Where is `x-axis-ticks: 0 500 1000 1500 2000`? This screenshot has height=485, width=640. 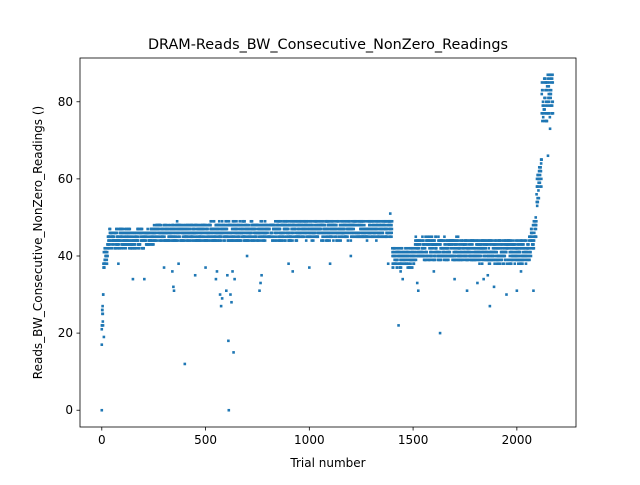 x-axis-ticks: 0 500 1000 1500 2000 is located at coordinates (315, 437).